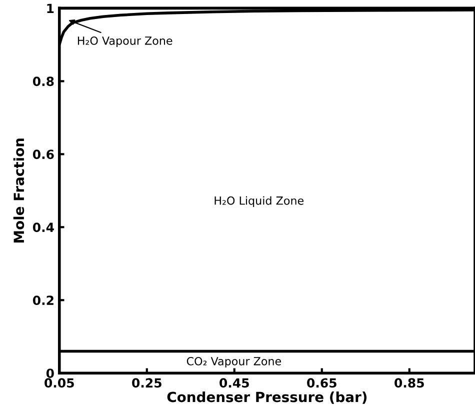 This screenshot has width=475, height=410. I want to click on x-axis-title: Condenser Pressure (bar), so click(267, 397).